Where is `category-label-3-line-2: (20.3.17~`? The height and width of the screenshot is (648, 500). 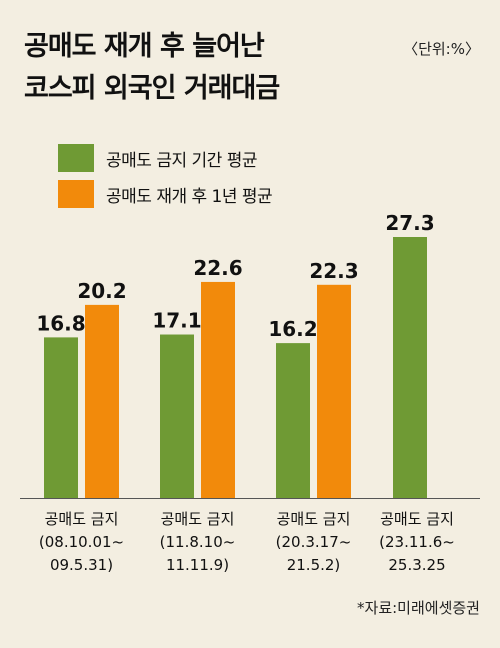
category-label-3-line-2: (20.3.17~ is located at coordinates (314, 542).